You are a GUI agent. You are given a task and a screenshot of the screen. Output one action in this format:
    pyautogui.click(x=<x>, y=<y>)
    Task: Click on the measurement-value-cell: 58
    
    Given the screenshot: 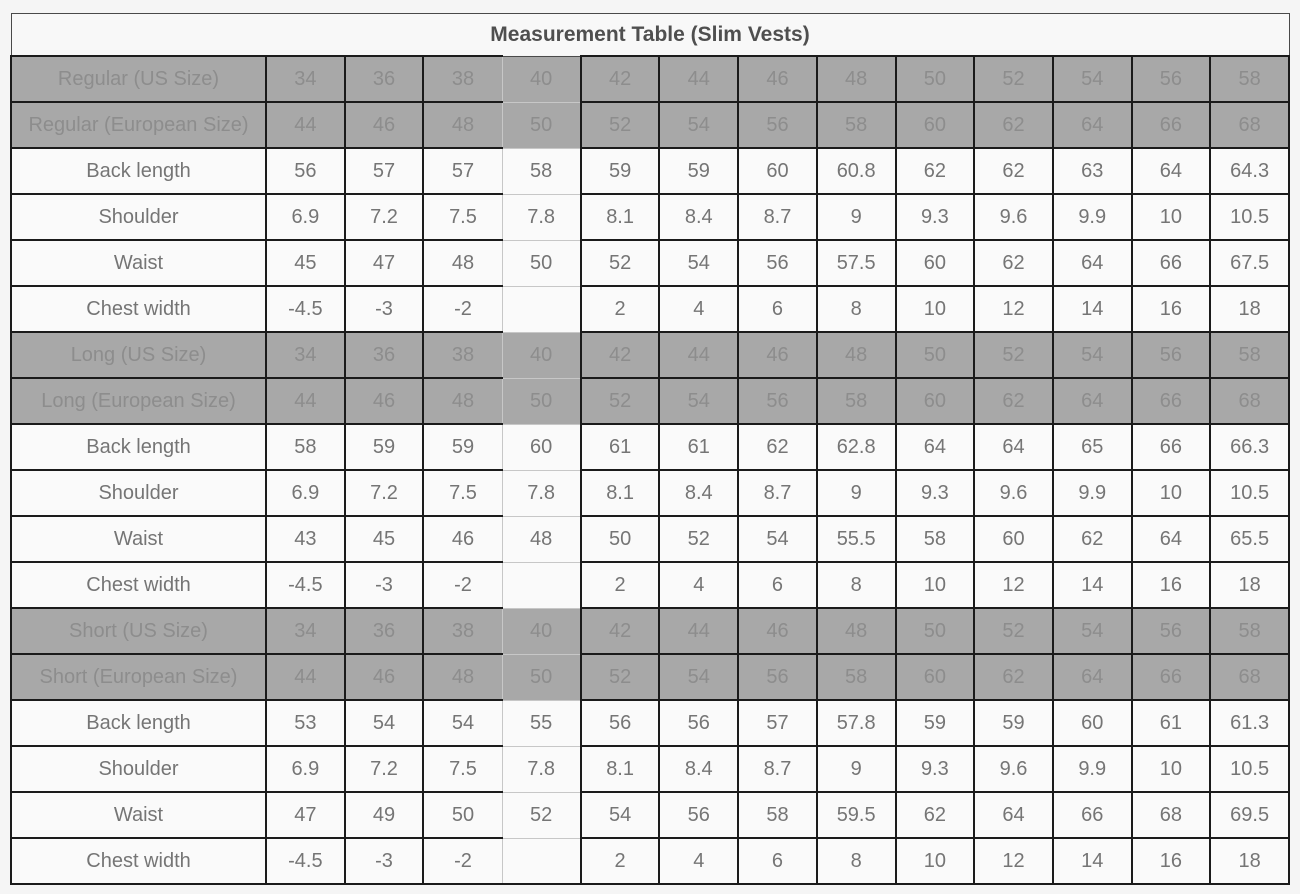 What is the action you would take?
    pyautogui.click(x=541, y=171)
    